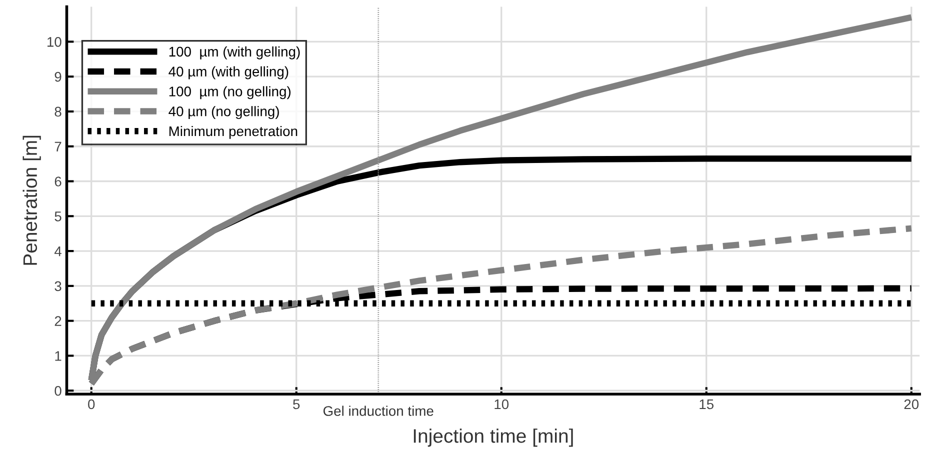  Describe the element at coordinates (58, 286) in the screenshot. I see `y-tick-label: 3` at that location.